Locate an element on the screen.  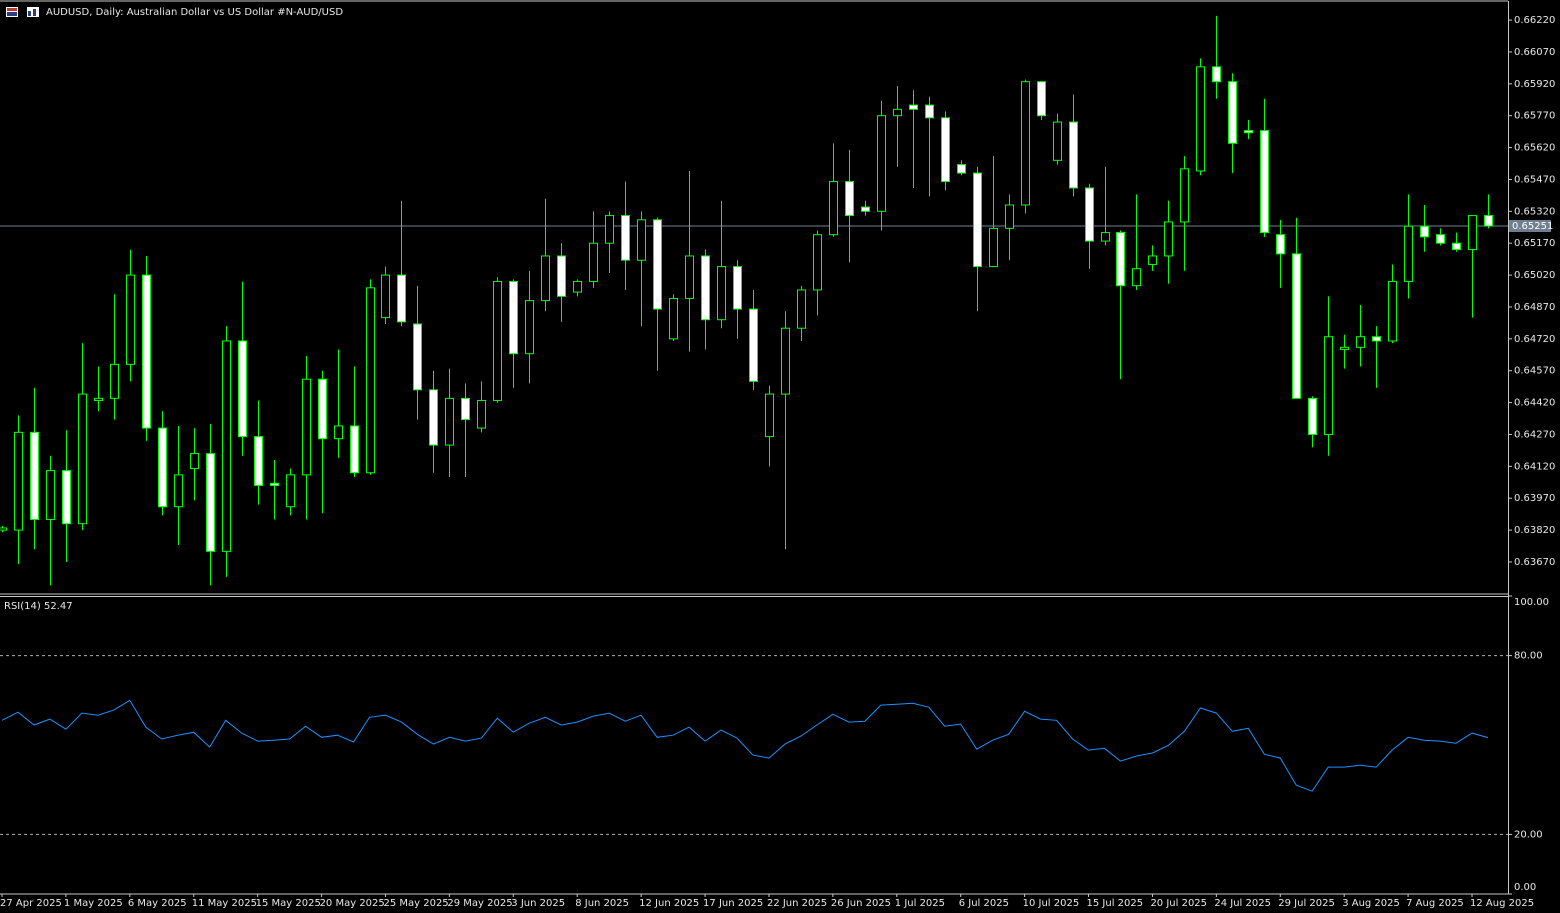
x-tick-label: 1 Jul 2025 is located at coordinates (920, 903).